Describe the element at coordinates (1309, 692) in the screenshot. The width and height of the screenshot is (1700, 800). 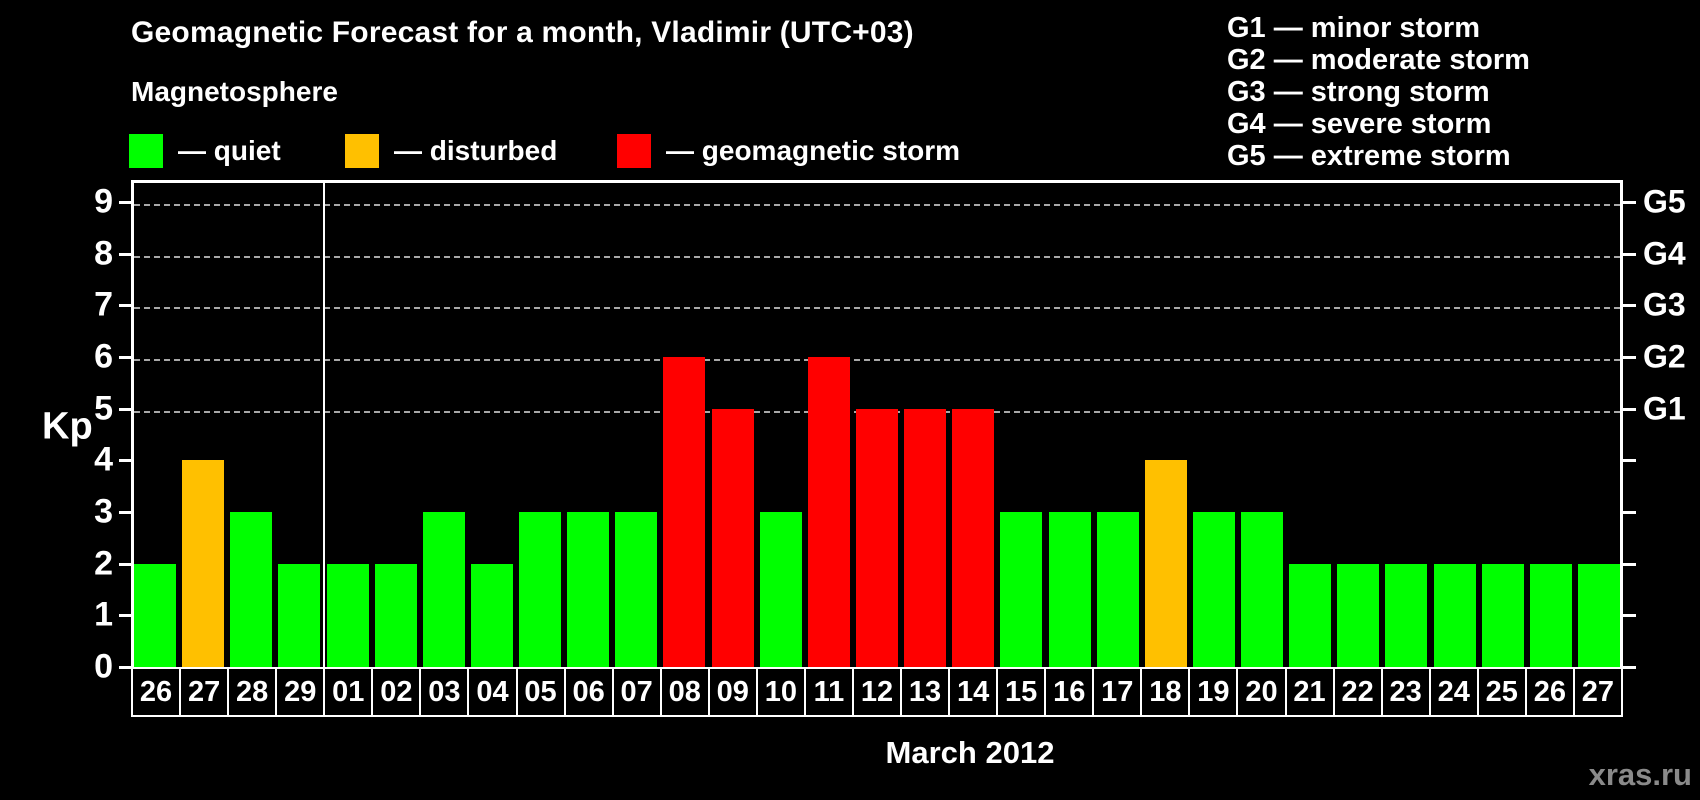
I see `day-cell-21-mar: 21` at that location.